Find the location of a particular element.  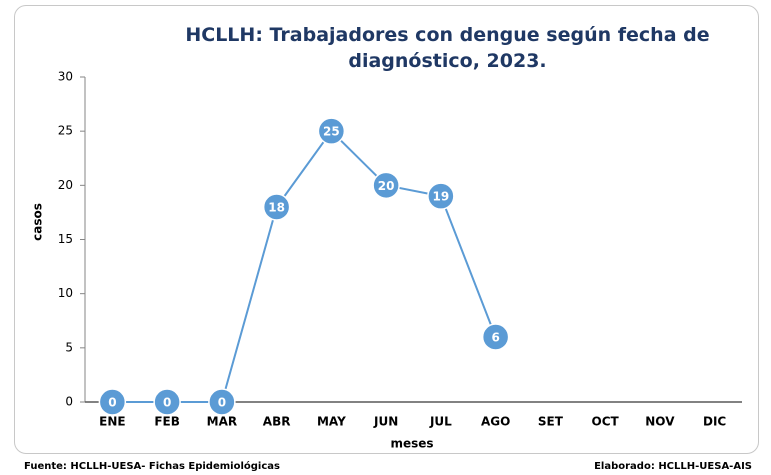

x-tick-label: MAY is located at coordinates (331, 422).